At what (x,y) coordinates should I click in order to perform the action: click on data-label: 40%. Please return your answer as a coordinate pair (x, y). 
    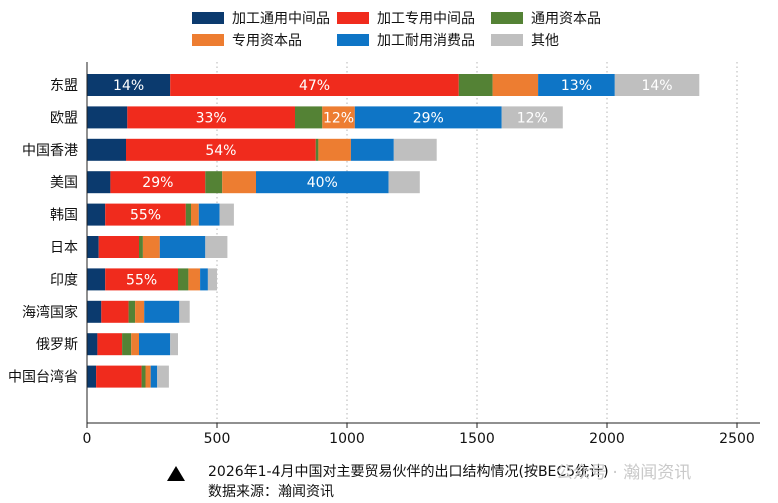
    Looking at the image, I should click on (322, 183).